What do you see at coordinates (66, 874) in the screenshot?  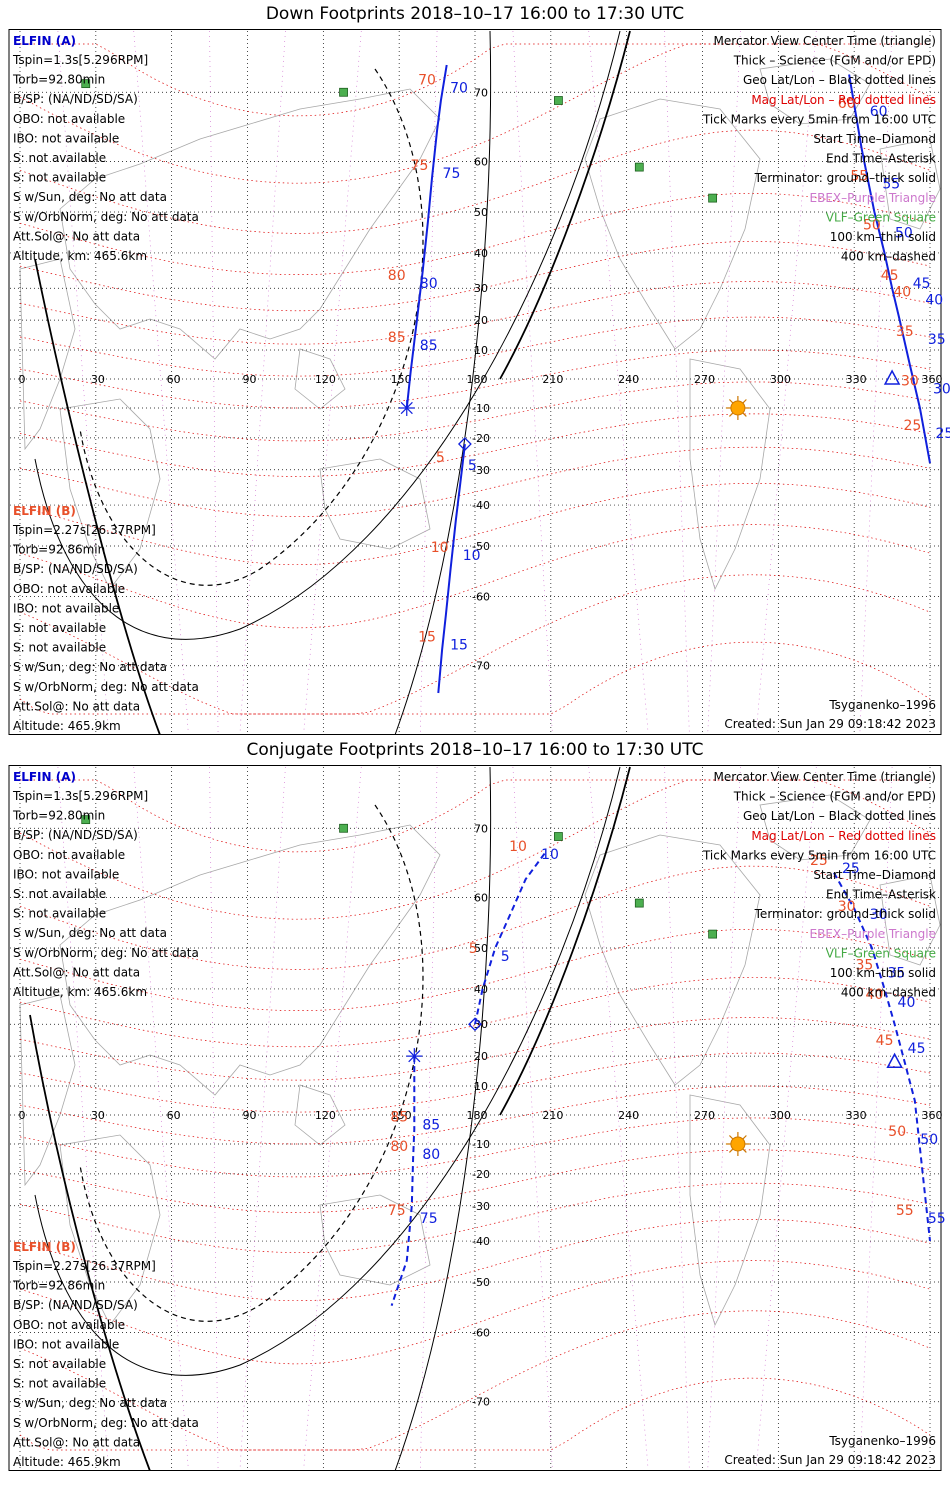 I see `elfin-a-info-line: IBO: not available` at bounding box center [66, 874].